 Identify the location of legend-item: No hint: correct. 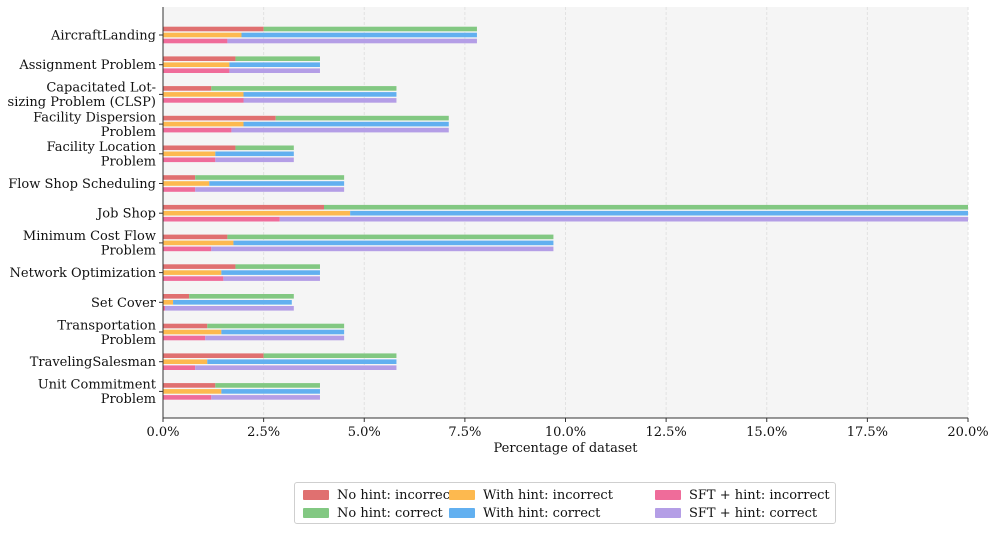
(373, 513).